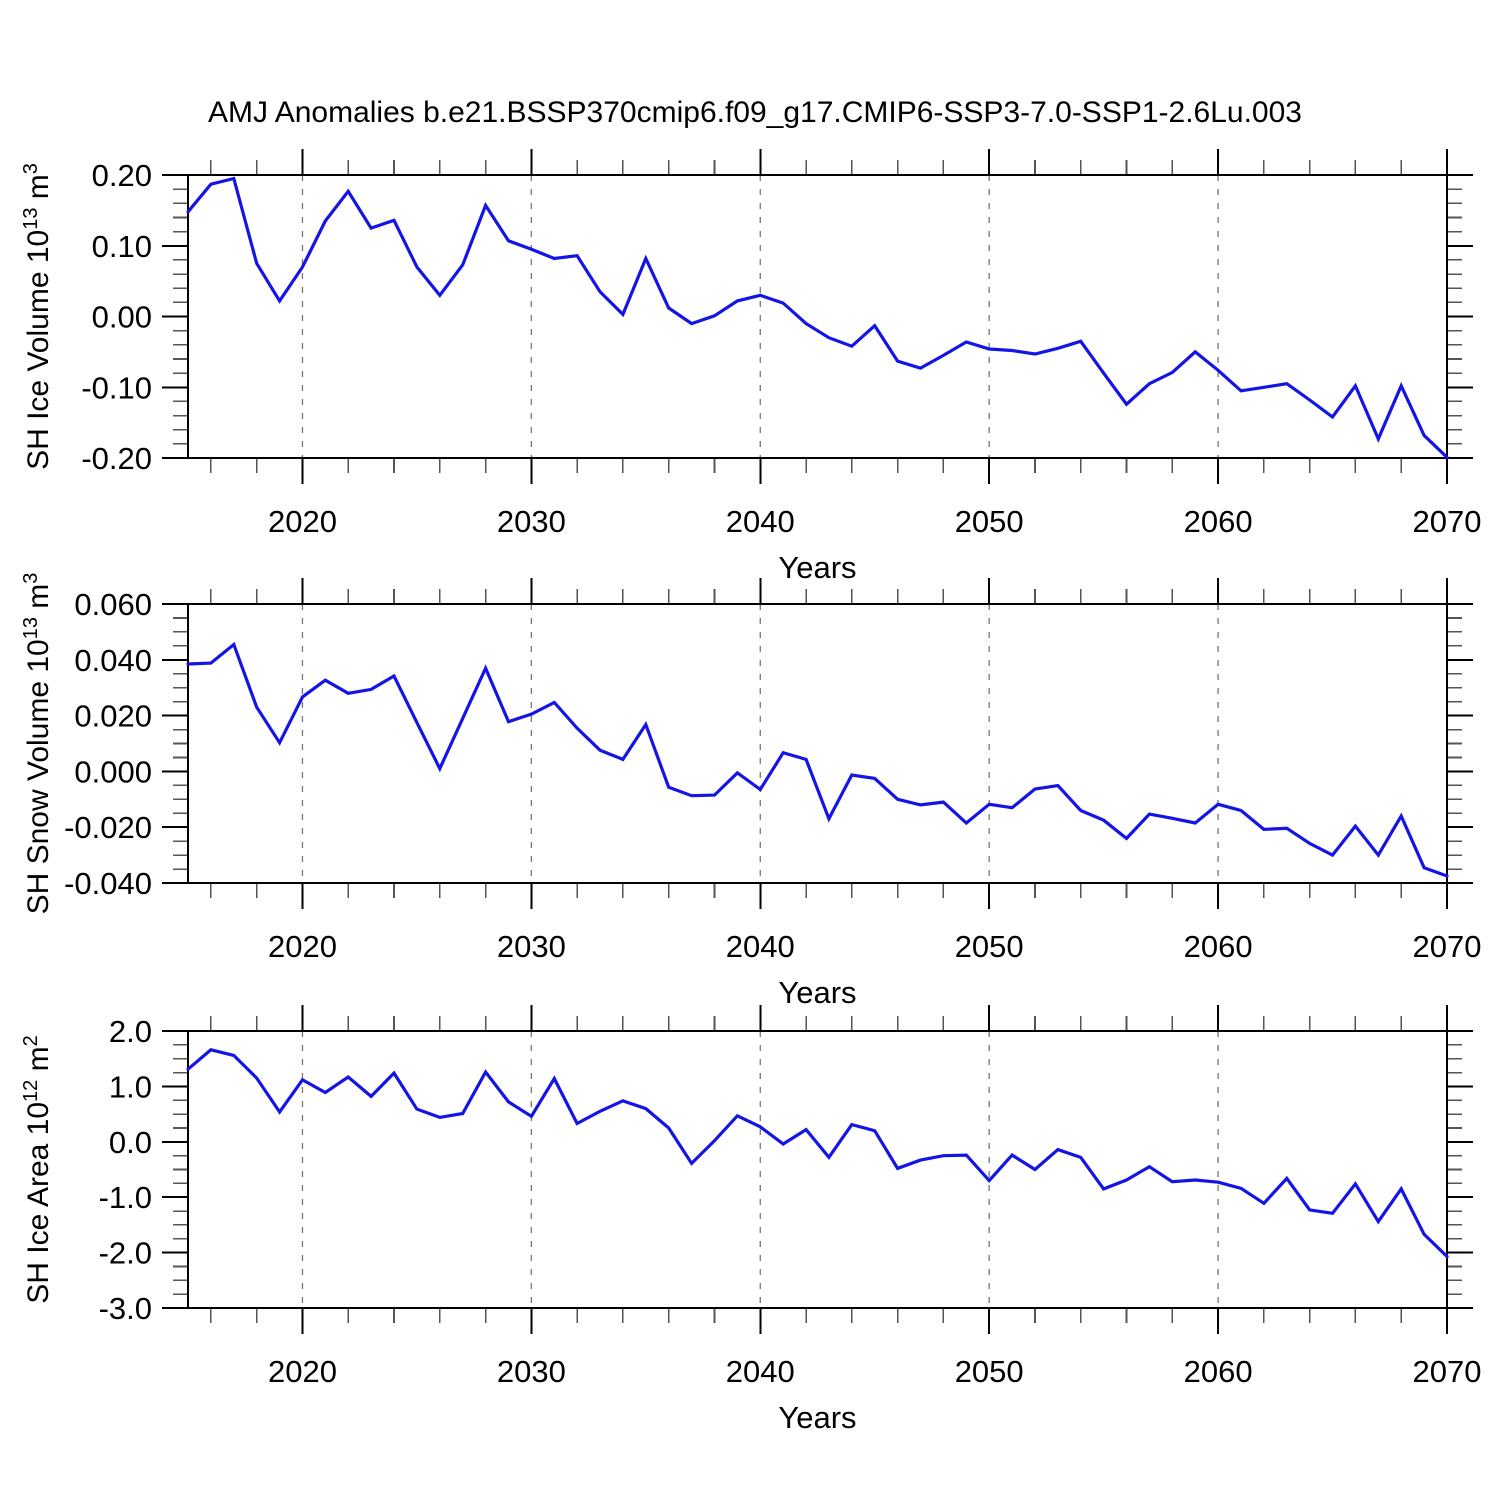 This screenshot has width=1500, height=1505. Describe the element at coordinates (37, 316) in the screenshot. I see `y-axis-label: SH Ice Volume 1013 m3` at that location.